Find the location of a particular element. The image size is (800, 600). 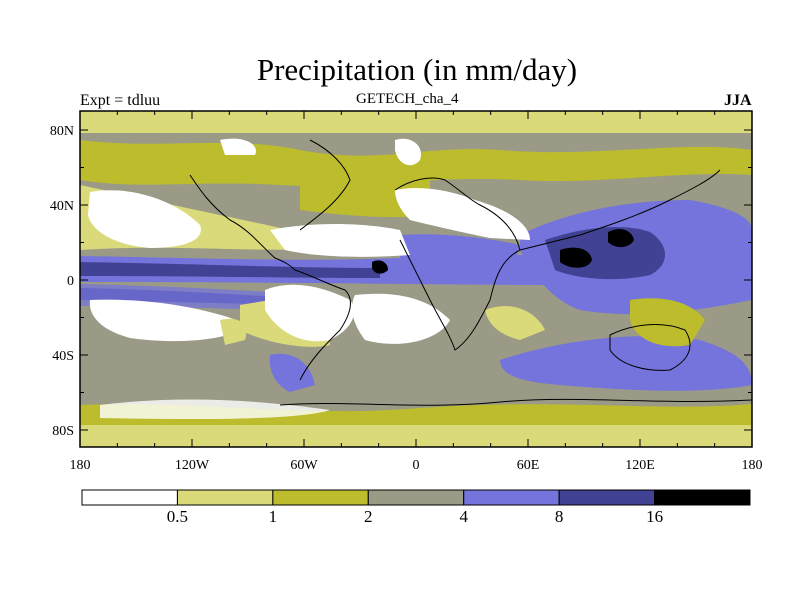

coast-south-america is located at coordinates (322, 325).